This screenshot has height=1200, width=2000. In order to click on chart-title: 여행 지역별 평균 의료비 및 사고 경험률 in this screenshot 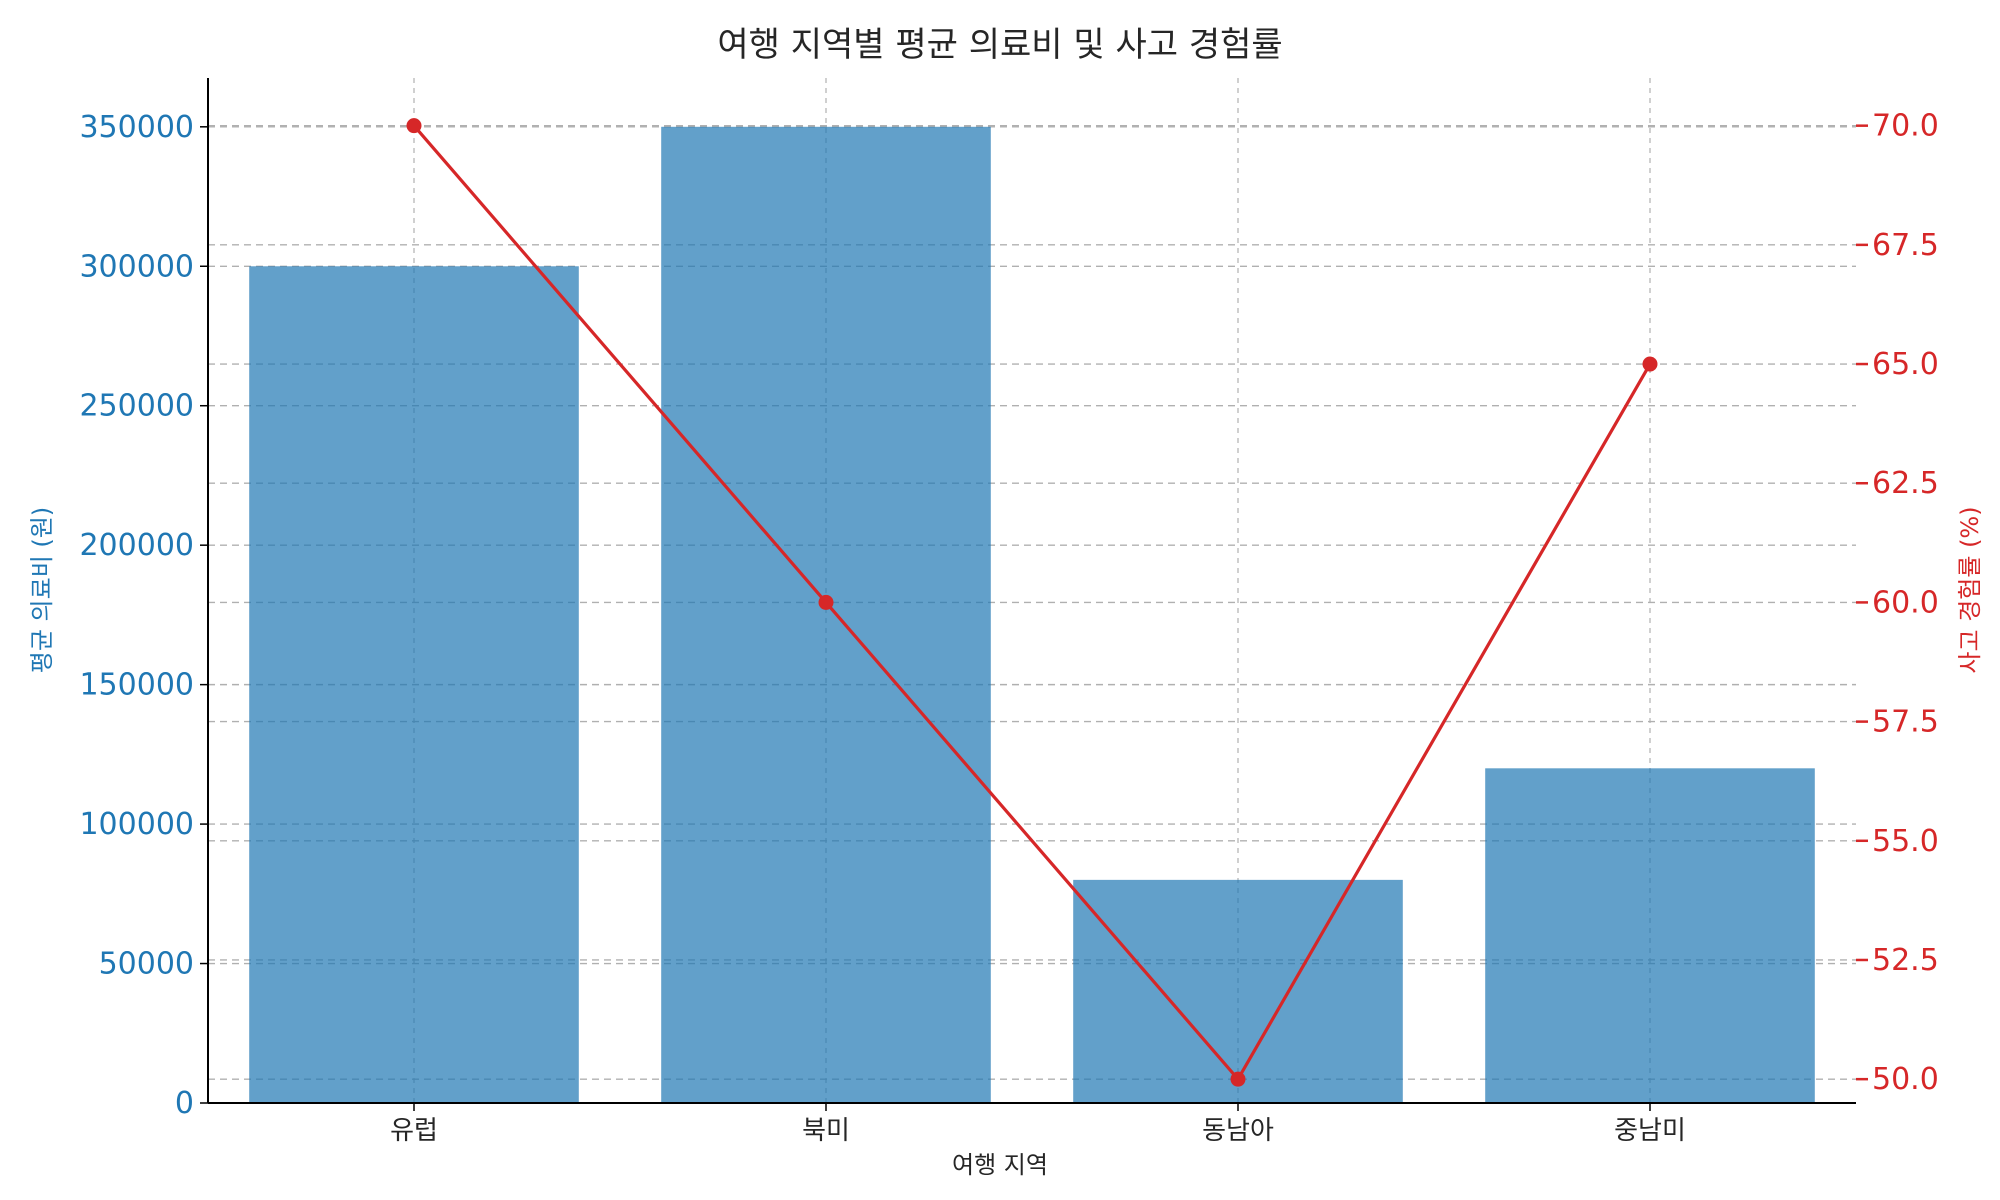, I will do `click(999, 45)`.